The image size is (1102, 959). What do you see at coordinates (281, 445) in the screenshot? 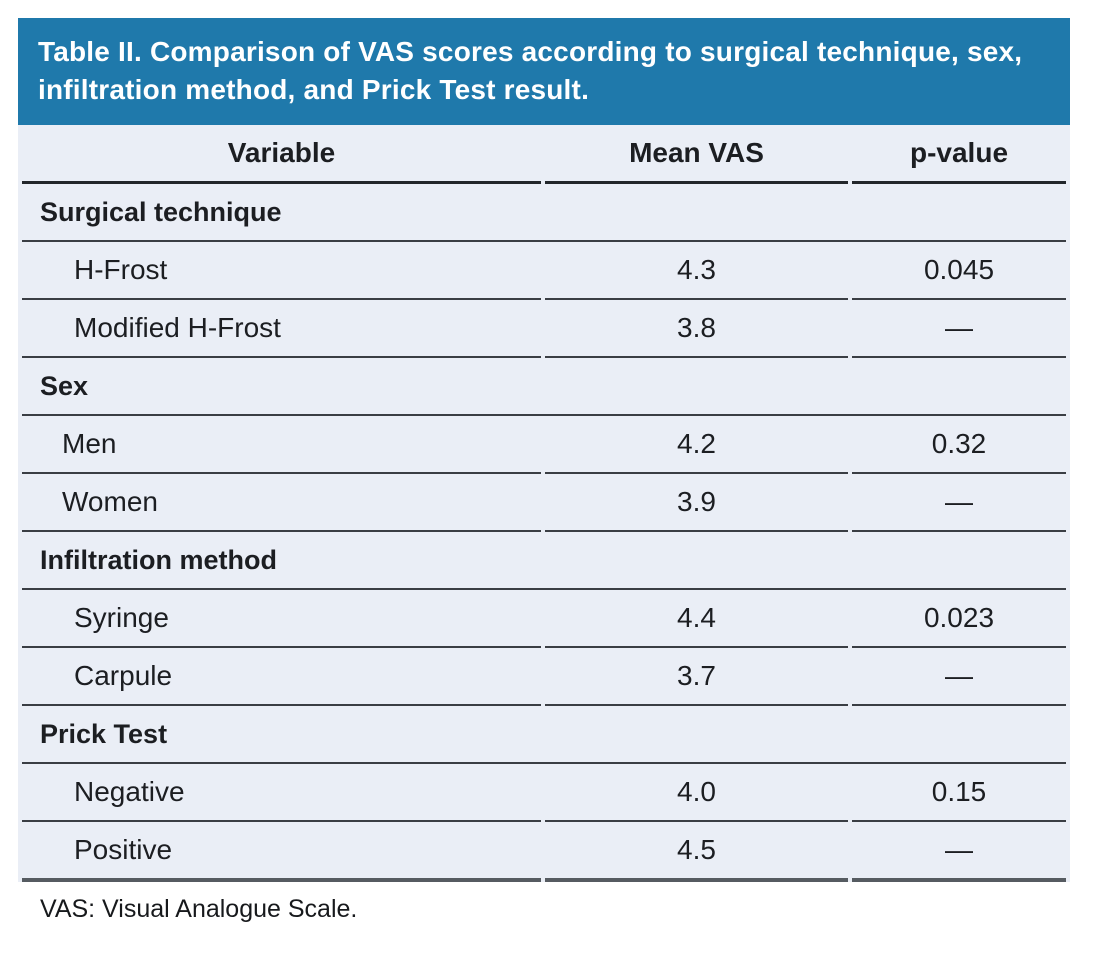
I see `row-label: Men` at bounding box center [281, 445].